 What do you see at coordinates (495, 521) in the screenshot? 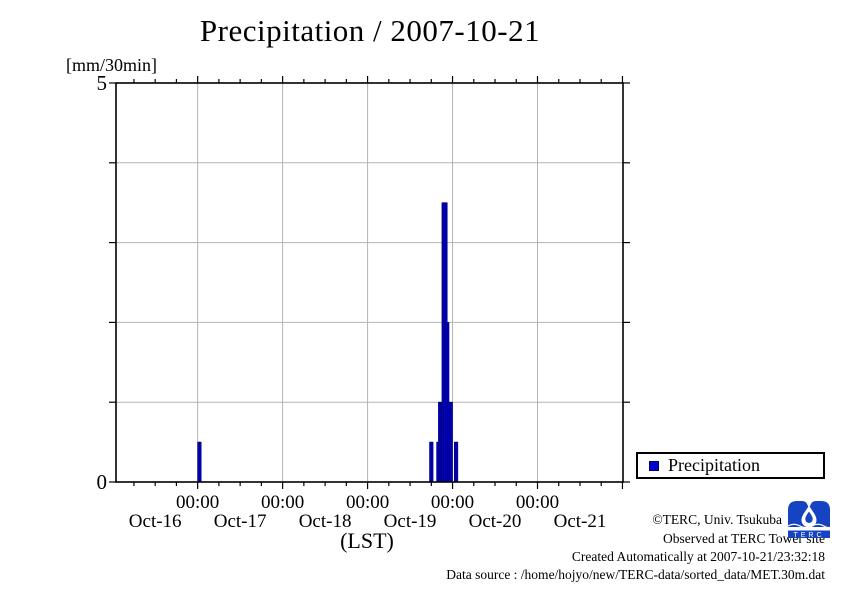
I see `x-day-label: Oct-20` at bounding box center [495, 521].